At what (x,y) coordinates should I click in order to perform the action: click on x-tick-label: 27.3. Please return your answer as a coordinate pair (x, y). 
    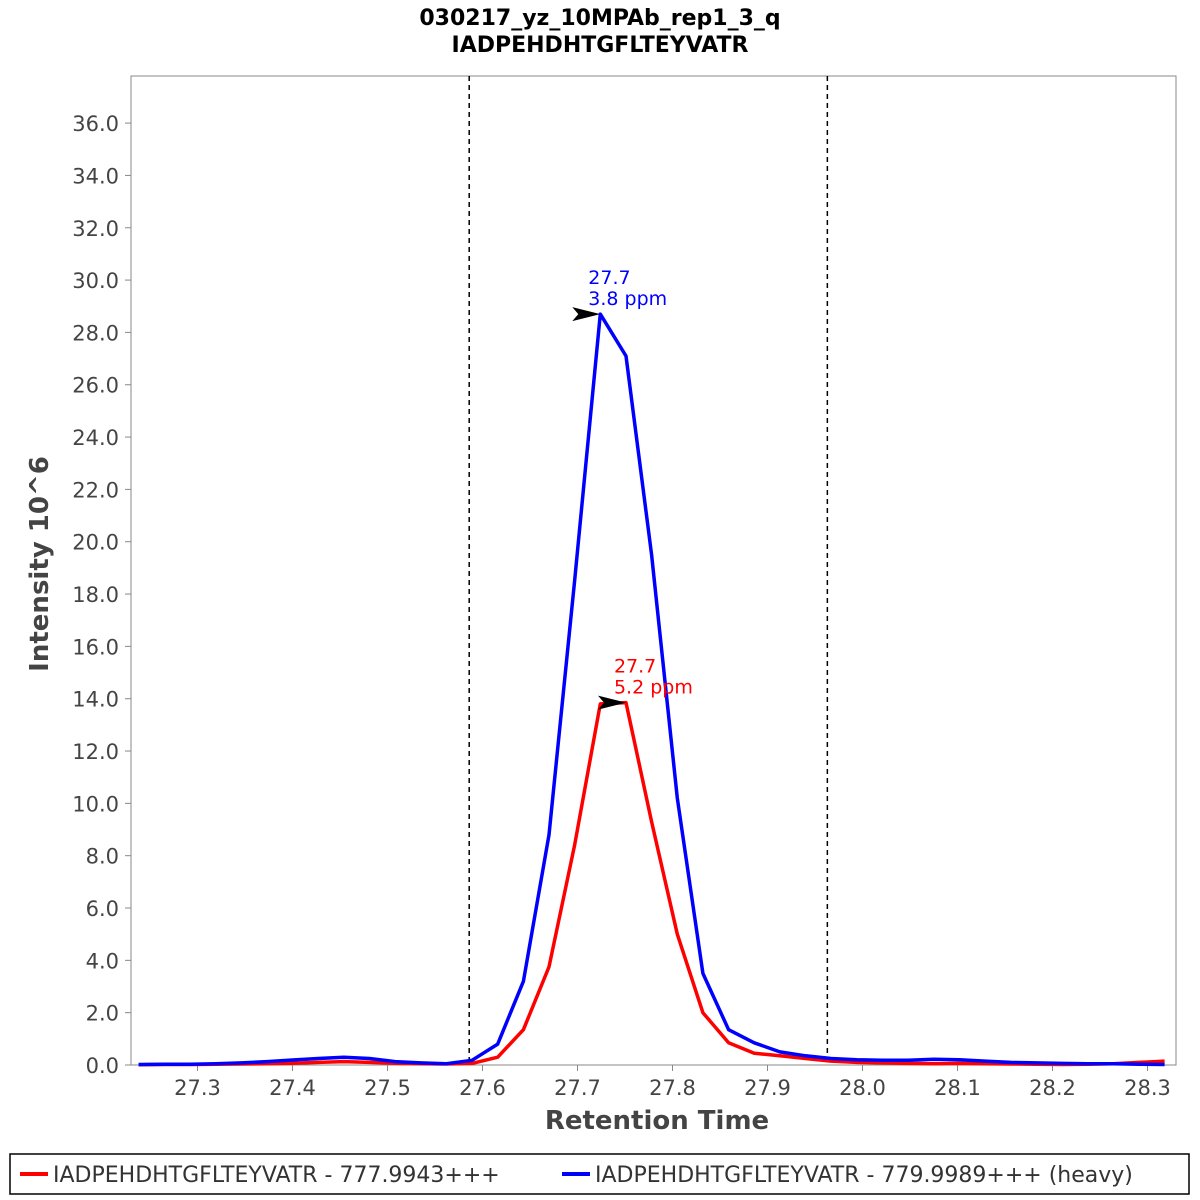
    Looking at the image, I should click on (197, 1088).